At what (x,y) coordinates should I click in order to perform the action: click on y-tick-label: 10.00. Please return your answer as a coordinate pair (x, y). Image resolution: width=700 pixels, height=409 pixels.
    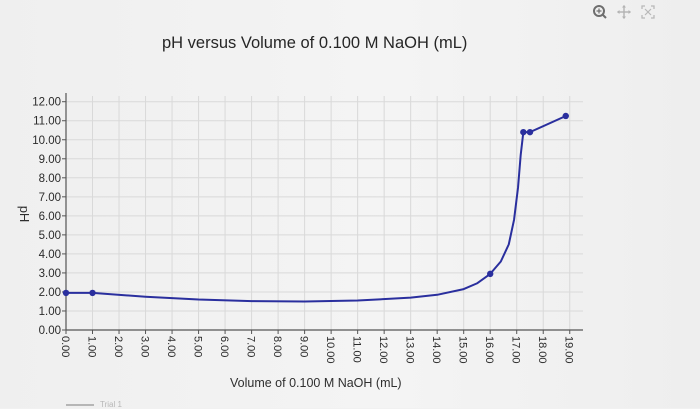
    Looking at the image, I should click on (46, 141).